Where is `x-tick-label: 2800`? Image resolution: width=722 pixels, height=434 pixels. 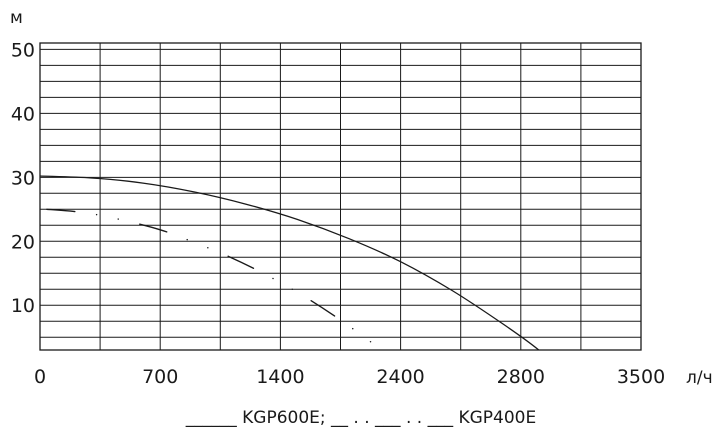 x-tick-label: 2800 is located at coordinates (521, 377).